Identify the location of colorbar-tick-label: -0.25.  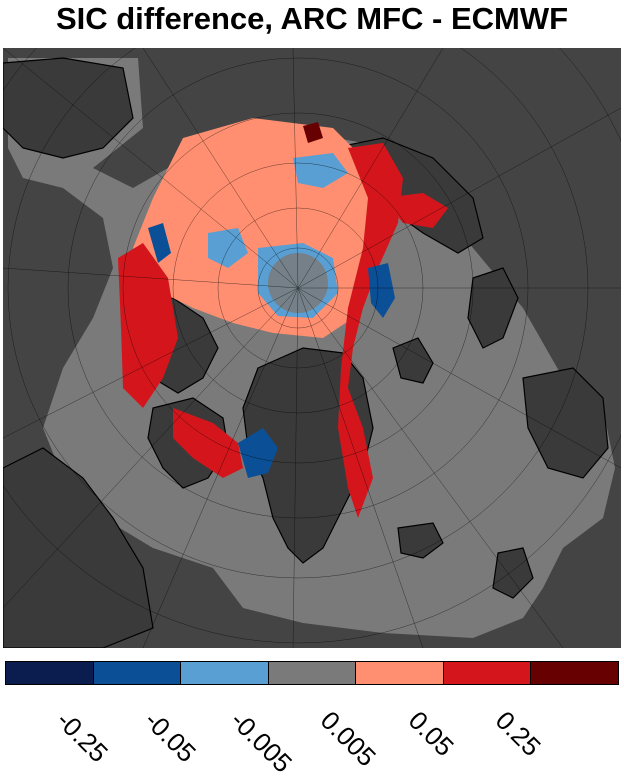
(82, 737).